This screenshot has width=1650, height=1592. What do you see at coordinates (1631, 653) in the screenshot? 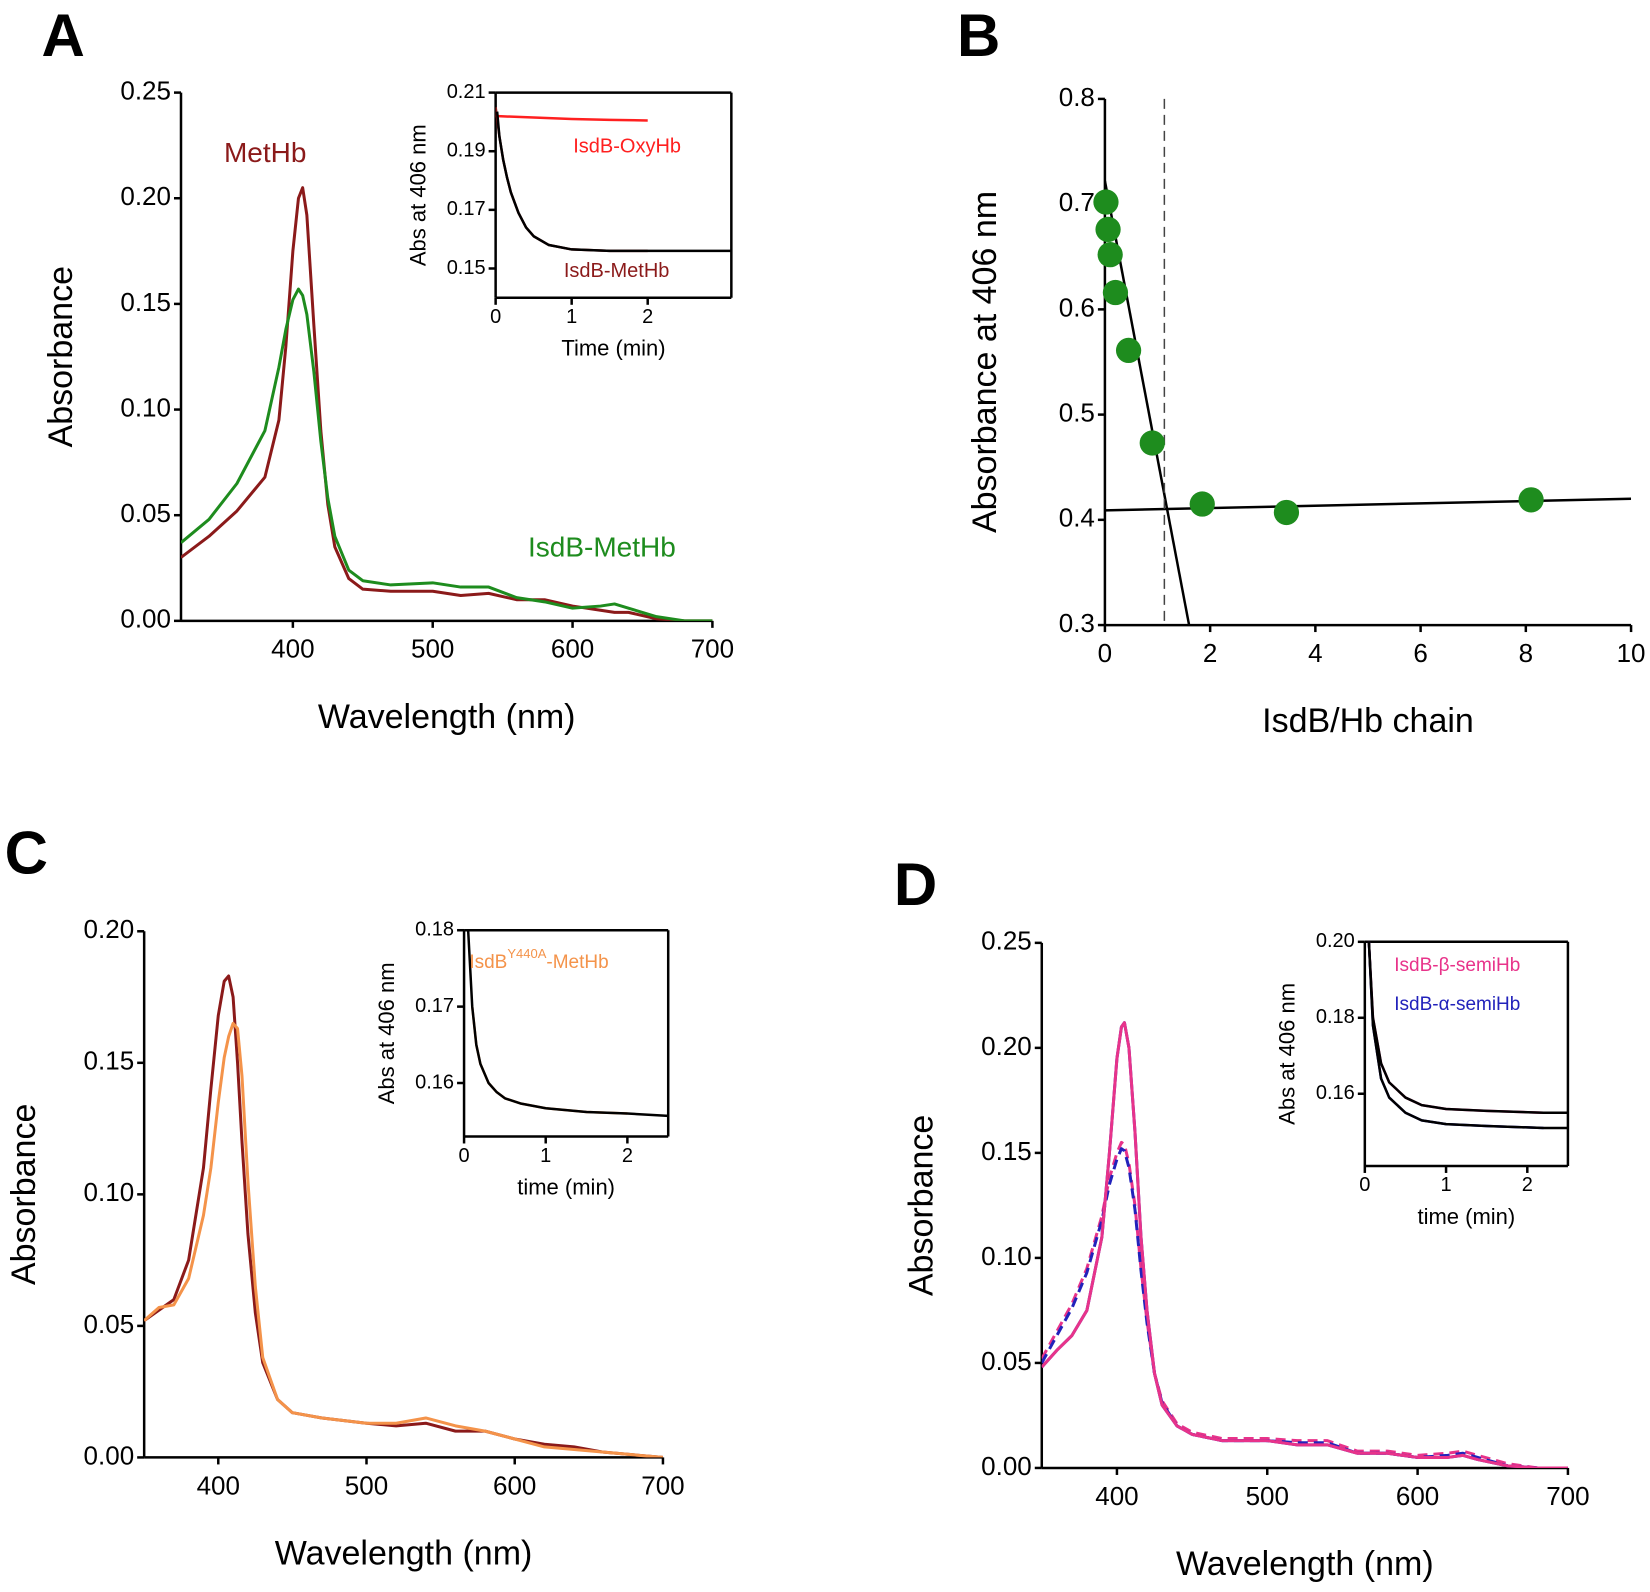
I see `x-tick-label: 10` at bounding box center [1631, 653].